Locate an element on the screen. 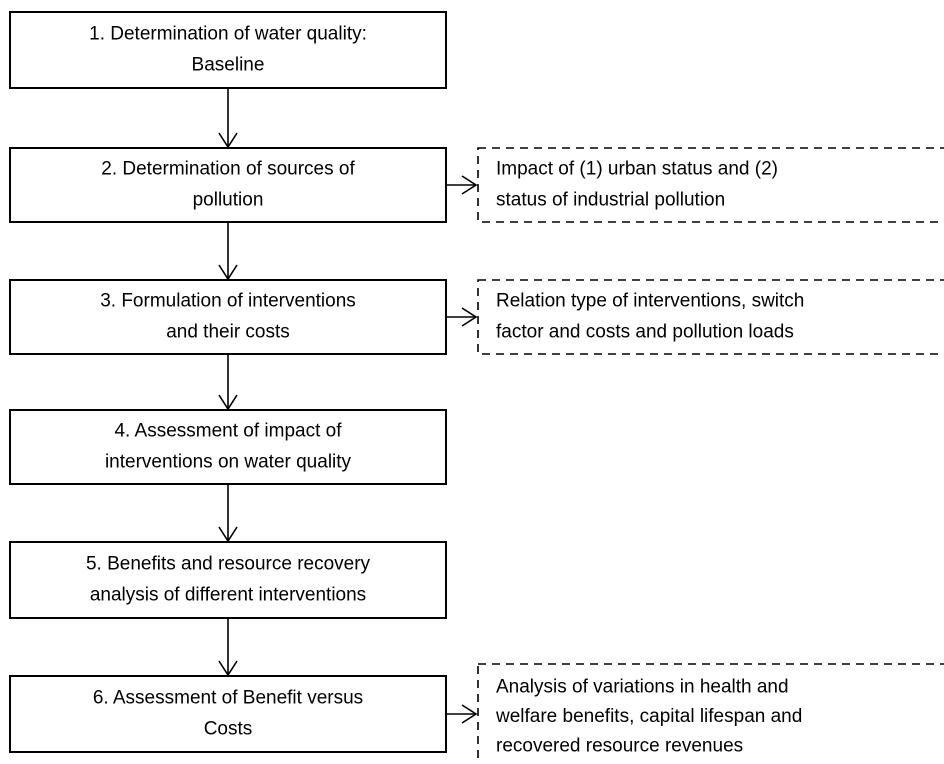 Image resolution: width=944 pixels, height=764 pixels. step-text: Costs is located at coordinates (228, 729).